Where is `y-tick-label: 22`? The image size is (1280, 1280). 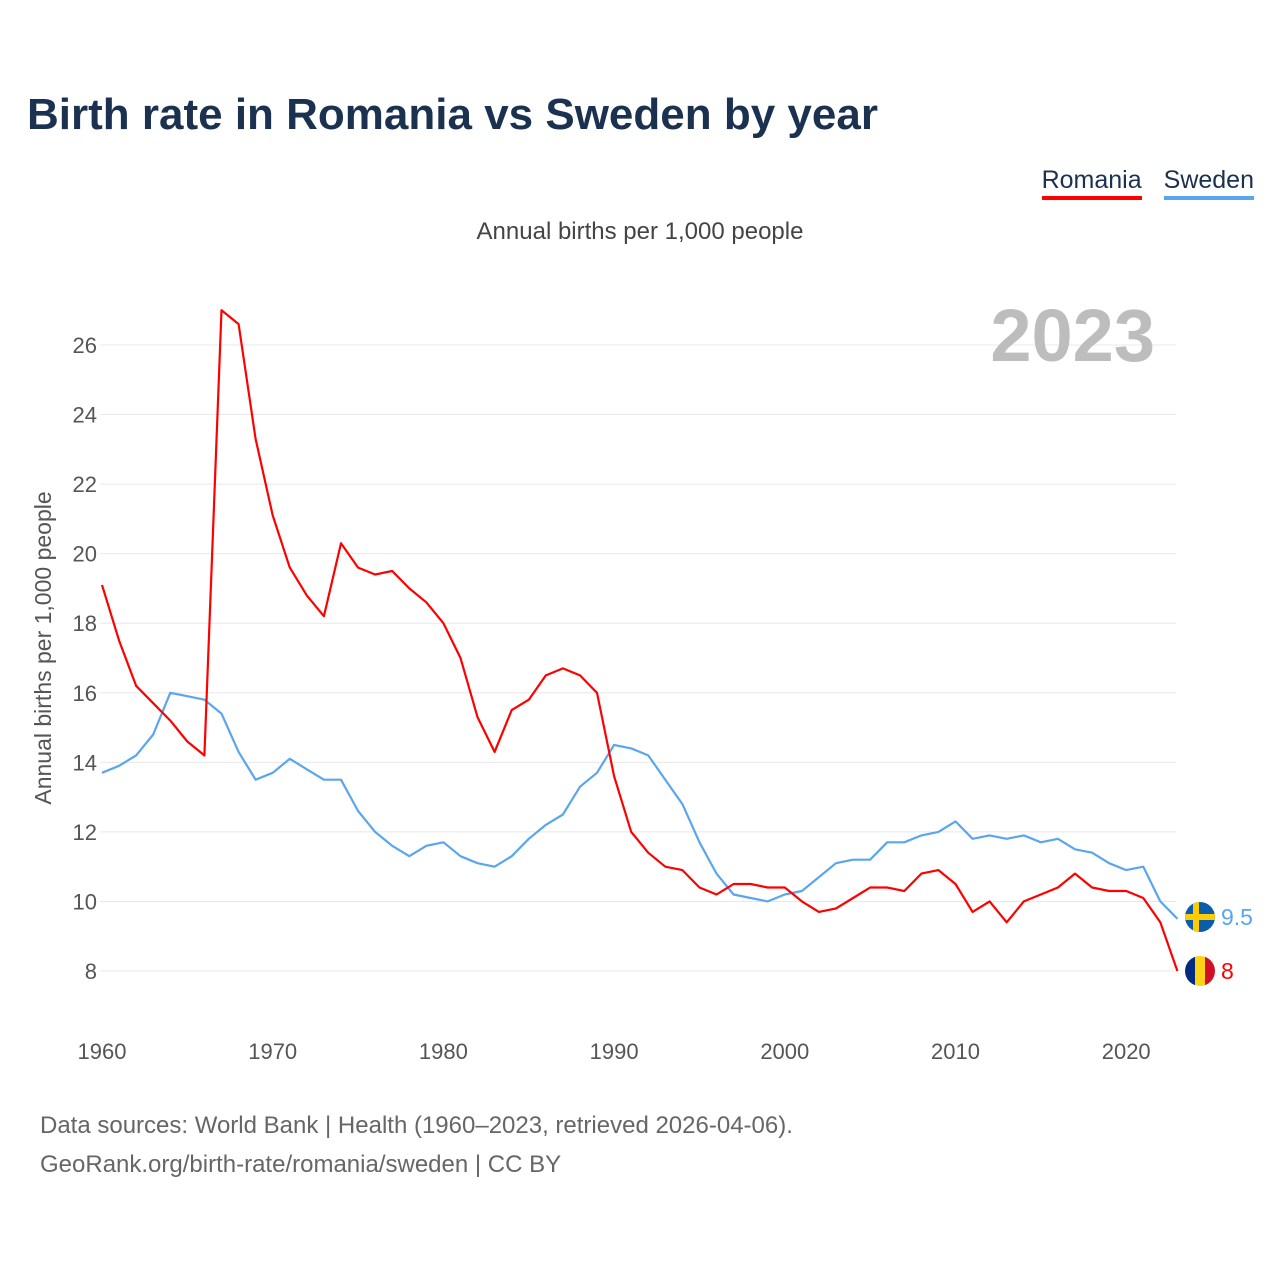 y-tick-label: 22 is located at coordinates (85, 484).